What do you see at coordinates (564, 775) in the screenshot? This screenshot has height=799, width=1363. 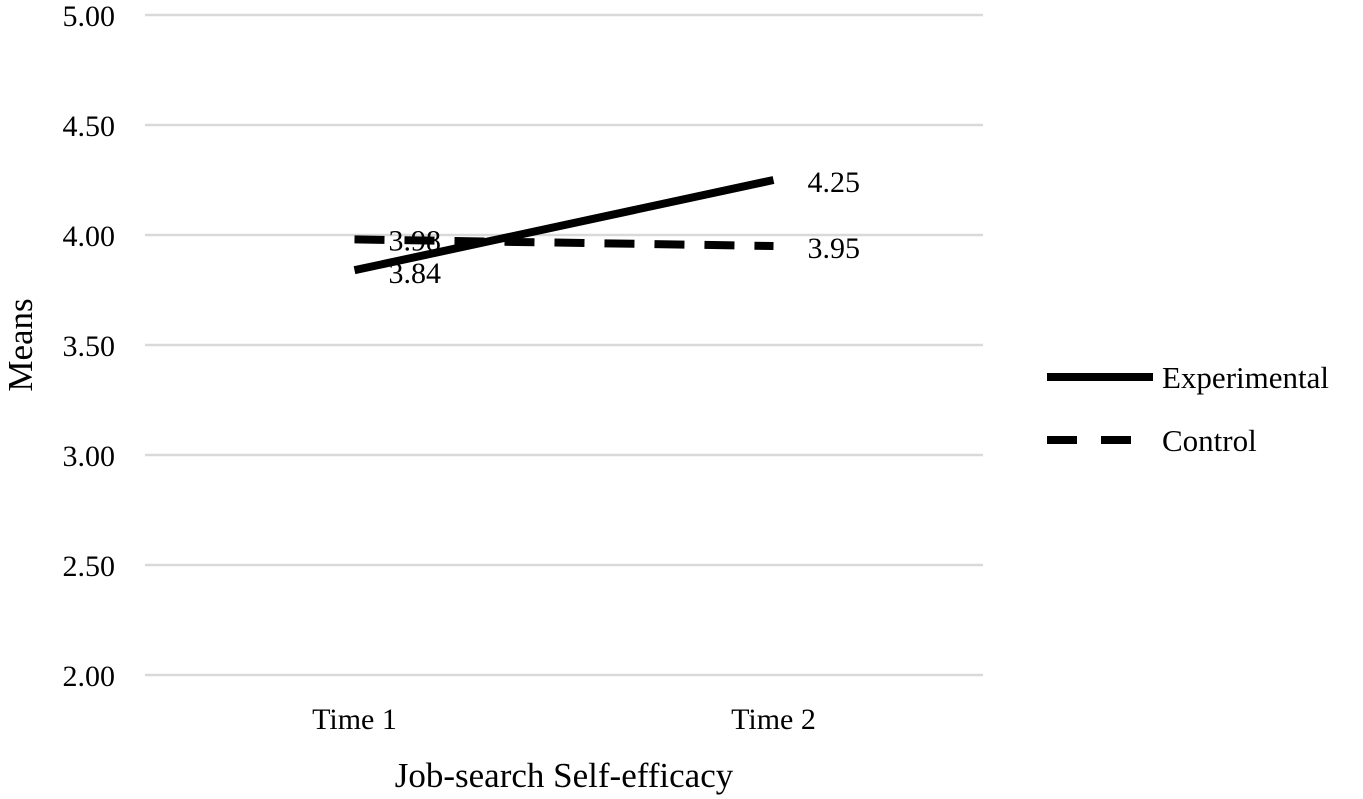 I see `x-axis-title: Job-search Self-efficacy` at bounding box center [564, 775].